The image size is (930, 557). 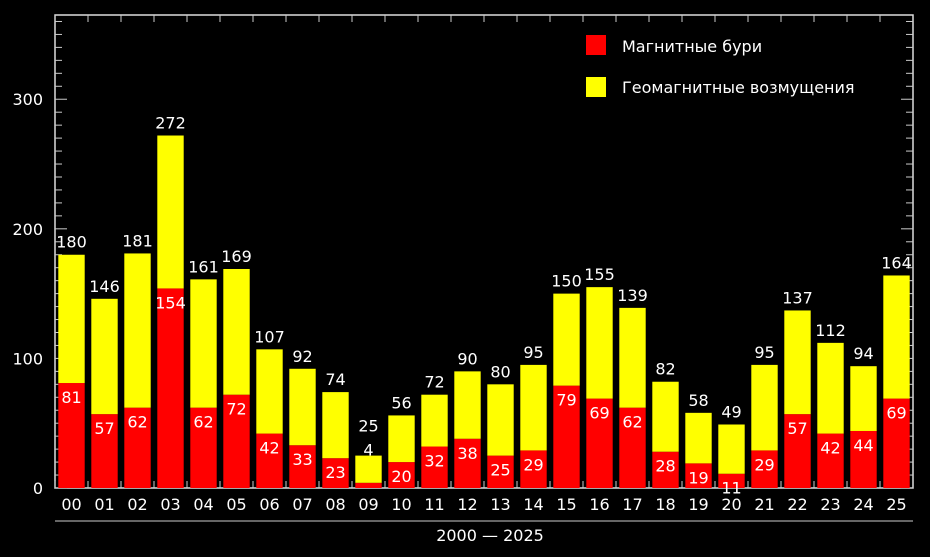 What do you see at coordinates (368, 426) in the screenshot?
I see `total-value-label: 25` at bounding box center [368, 426].